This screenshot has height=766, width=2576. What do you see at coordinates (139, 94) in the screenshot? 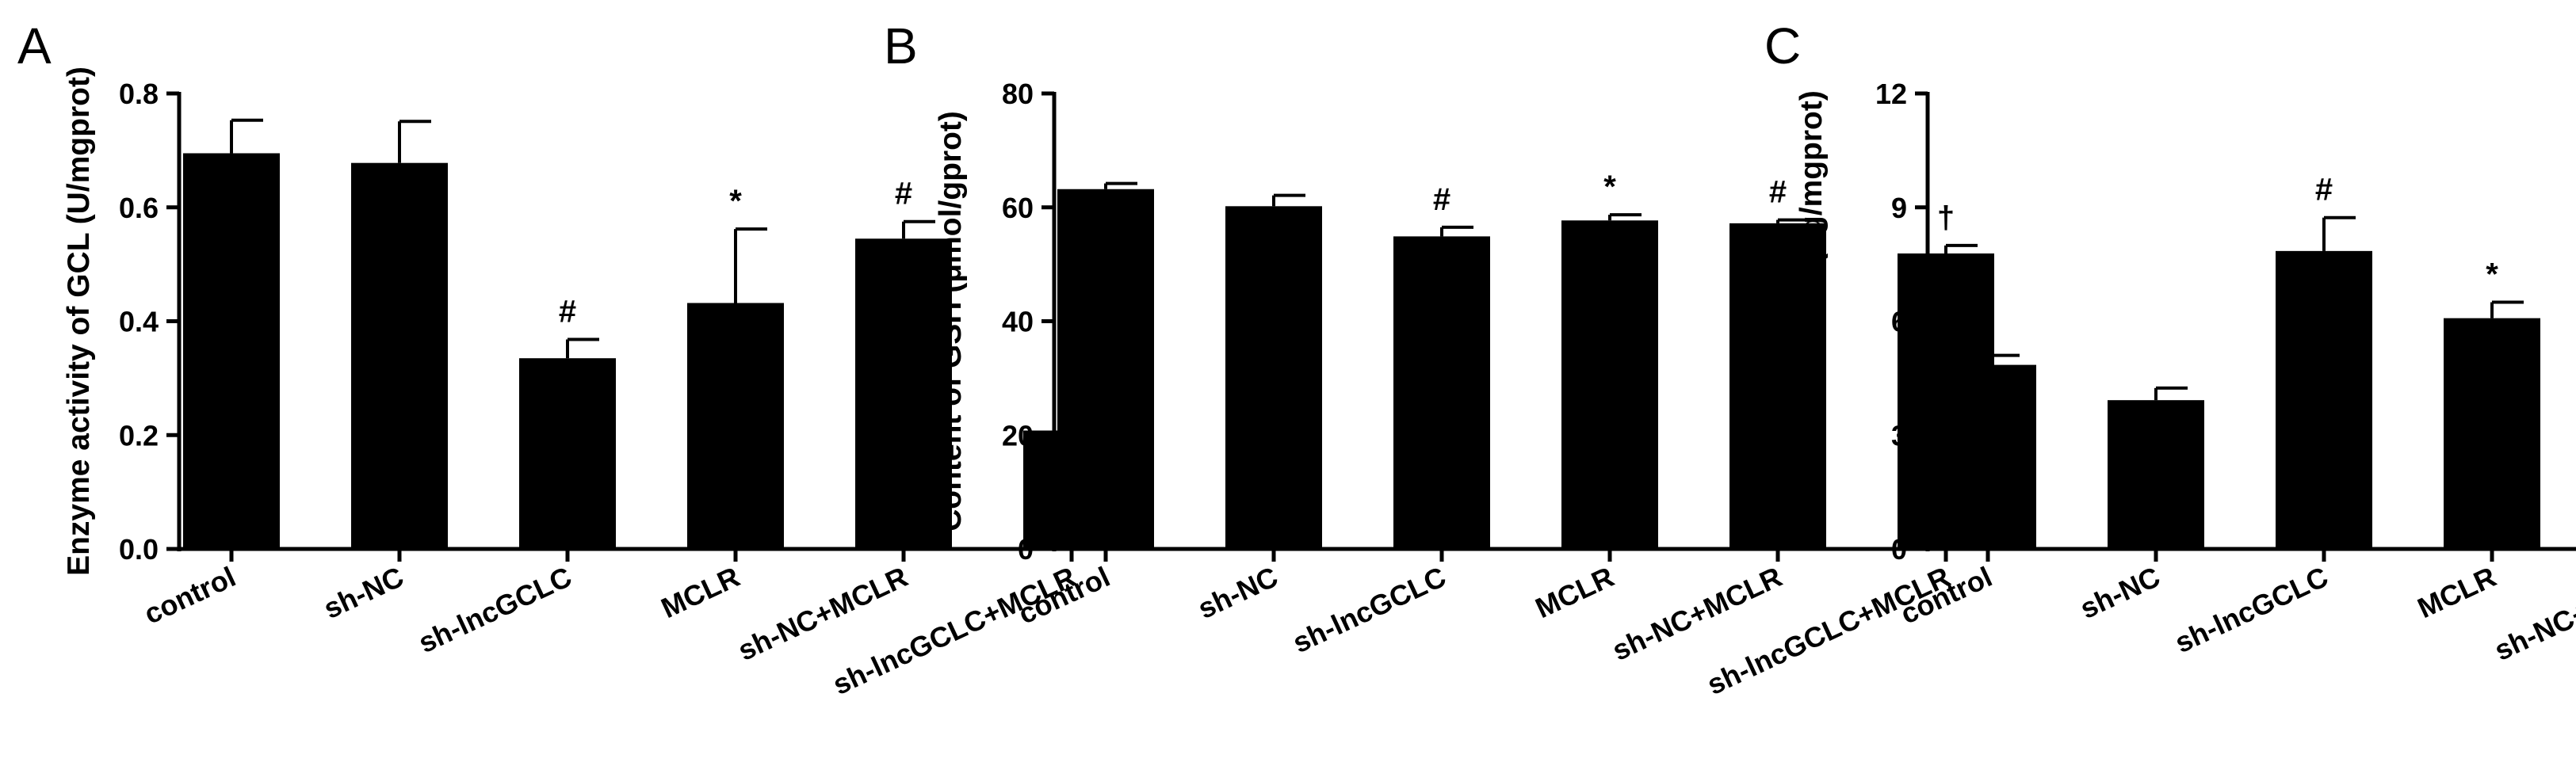
I see `y-tick-label: 0.8` at bounding box center [139, 94].